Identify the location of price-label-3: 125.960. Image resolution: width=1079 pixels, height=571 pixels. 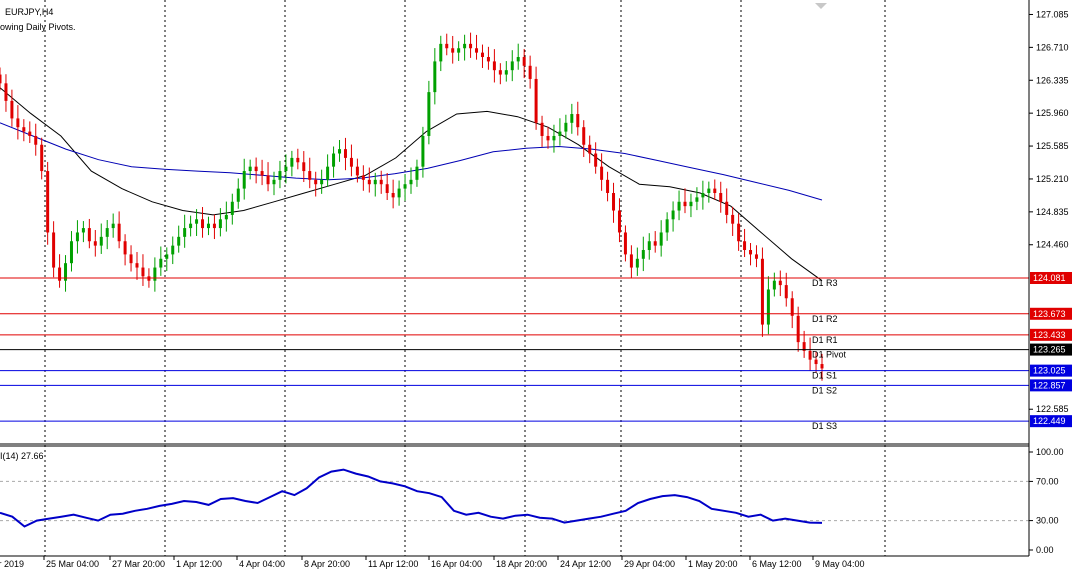
(1052, 113).